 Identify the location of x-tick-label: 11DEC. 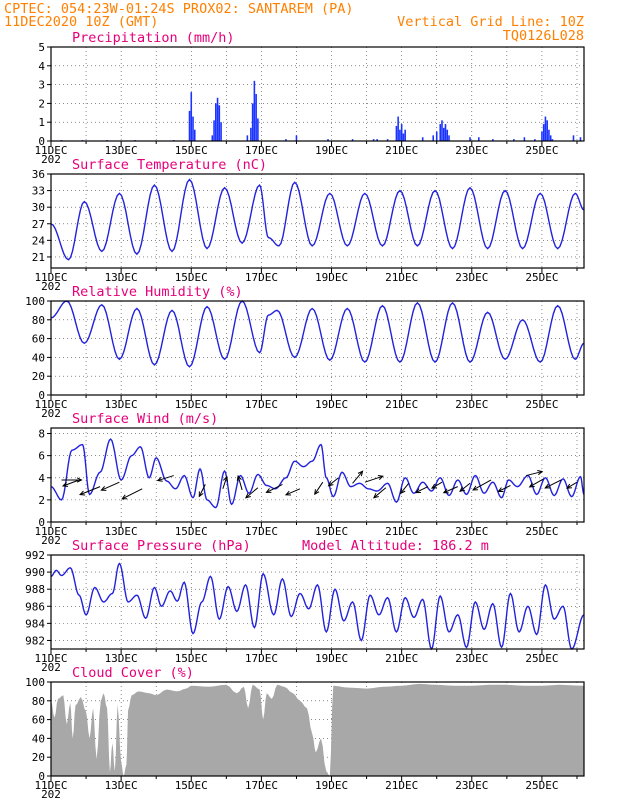
(50, 150).